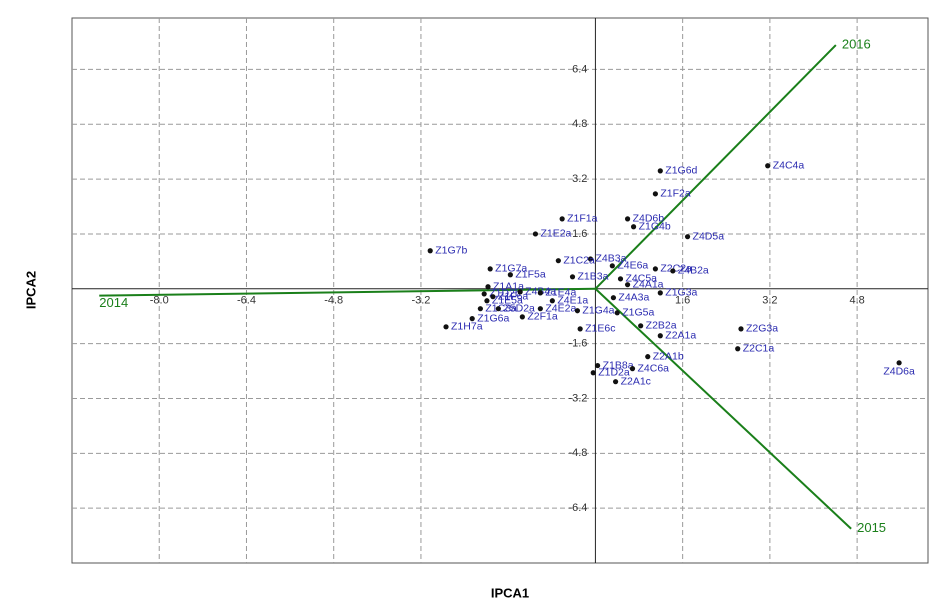  I want to click on point-label: Z2F1a, so click(542, 317).